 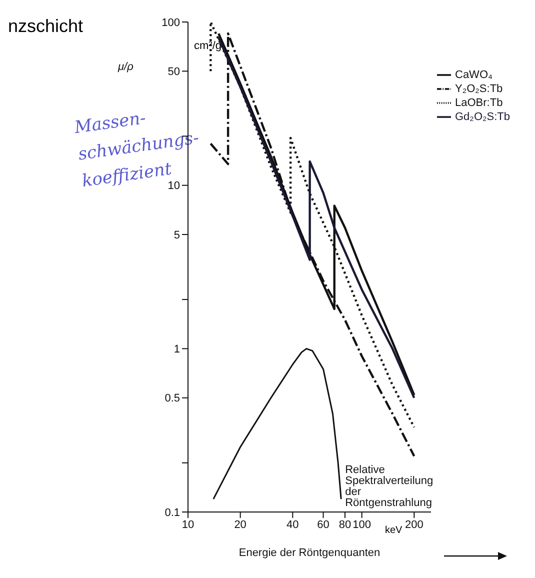 I want to click on legend-label: Gd₂O₂S:Tb, so click(x=482, y=116).